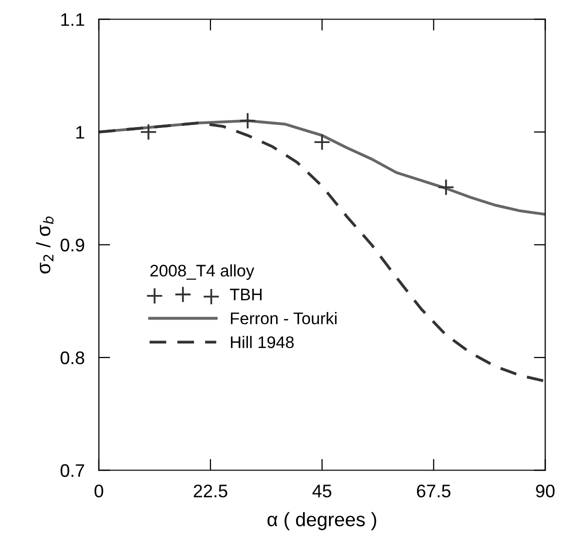 This screenshot has height=550, width=565. I want to click on y-tick-label: 1, so click(80, 132).